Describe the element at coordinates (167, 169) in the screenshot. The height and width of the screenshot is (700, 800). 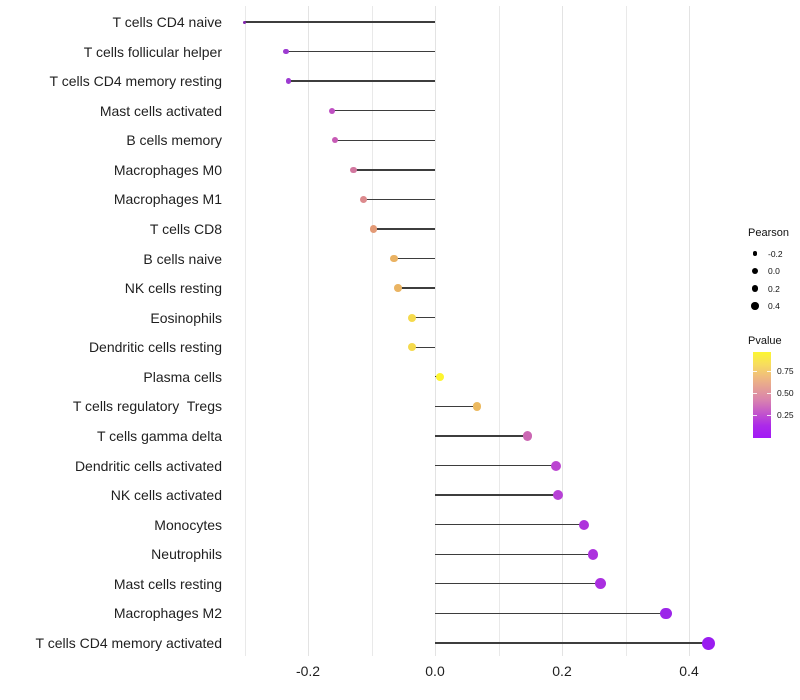
I see `row-label: Macrophages M0` at that location.